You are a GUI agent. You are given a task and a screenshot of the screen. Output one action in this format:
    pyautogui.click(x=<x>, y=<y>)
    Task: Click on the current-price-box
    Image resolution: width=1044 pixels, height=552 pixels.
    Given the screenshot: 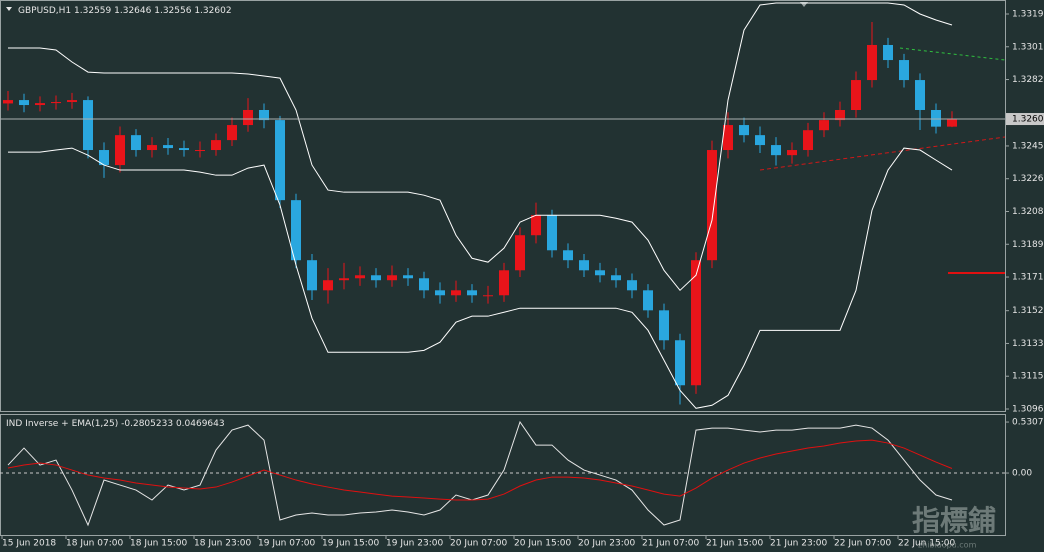 What is the action you would take?
    pyautogui.click(x=1025, y=119)
    